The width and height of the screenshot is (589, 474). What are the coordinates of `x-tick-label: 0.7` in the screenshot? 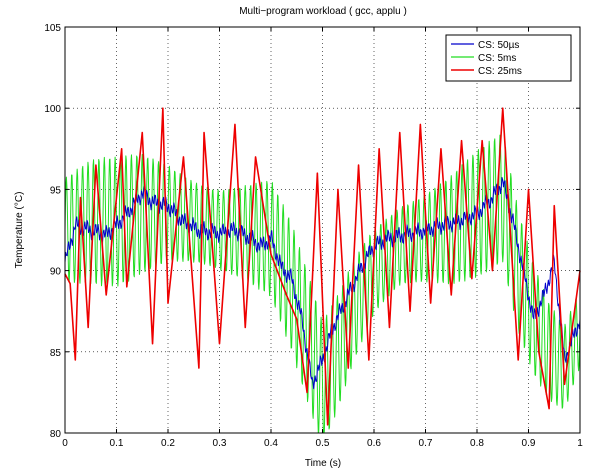 It's located at (426, 443).